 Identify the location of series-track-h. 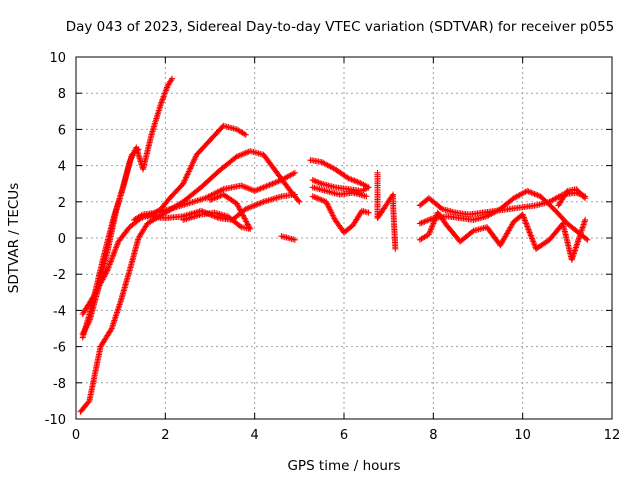
(288, 238).